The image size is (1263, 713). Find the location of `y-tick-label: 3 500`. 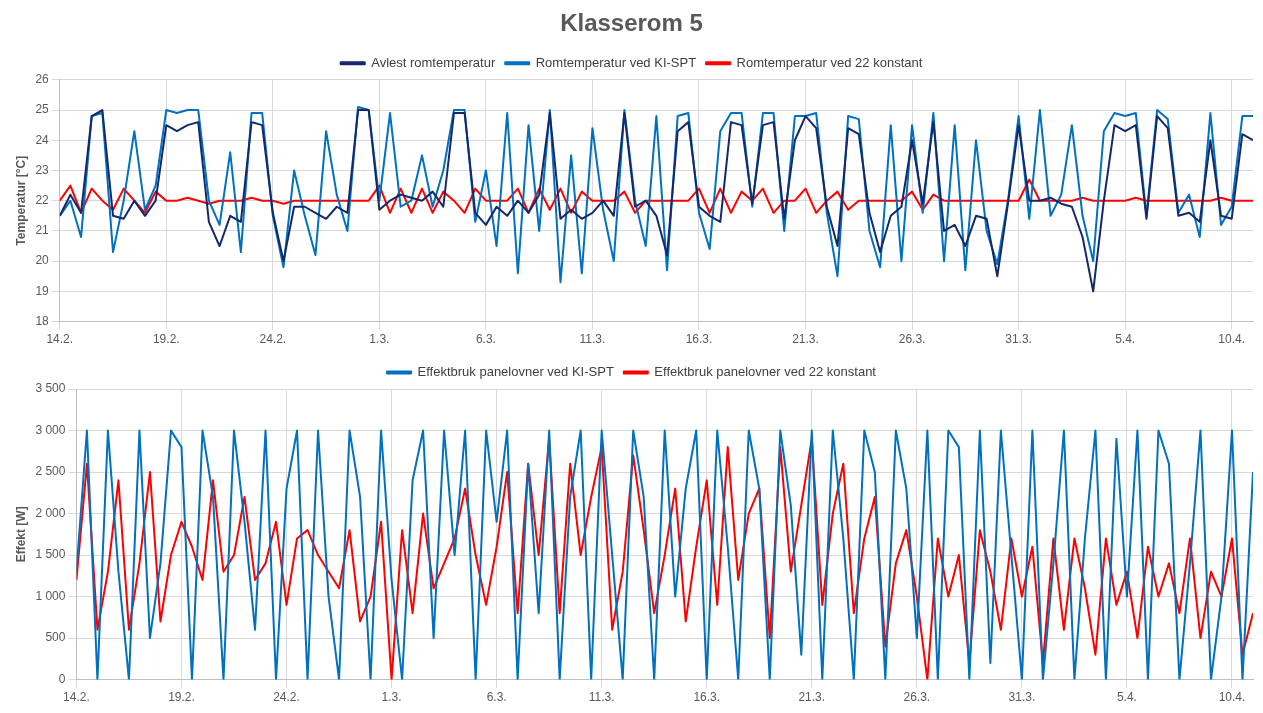

y-tick-label: 3 500 is located at coordinates (50, 388).